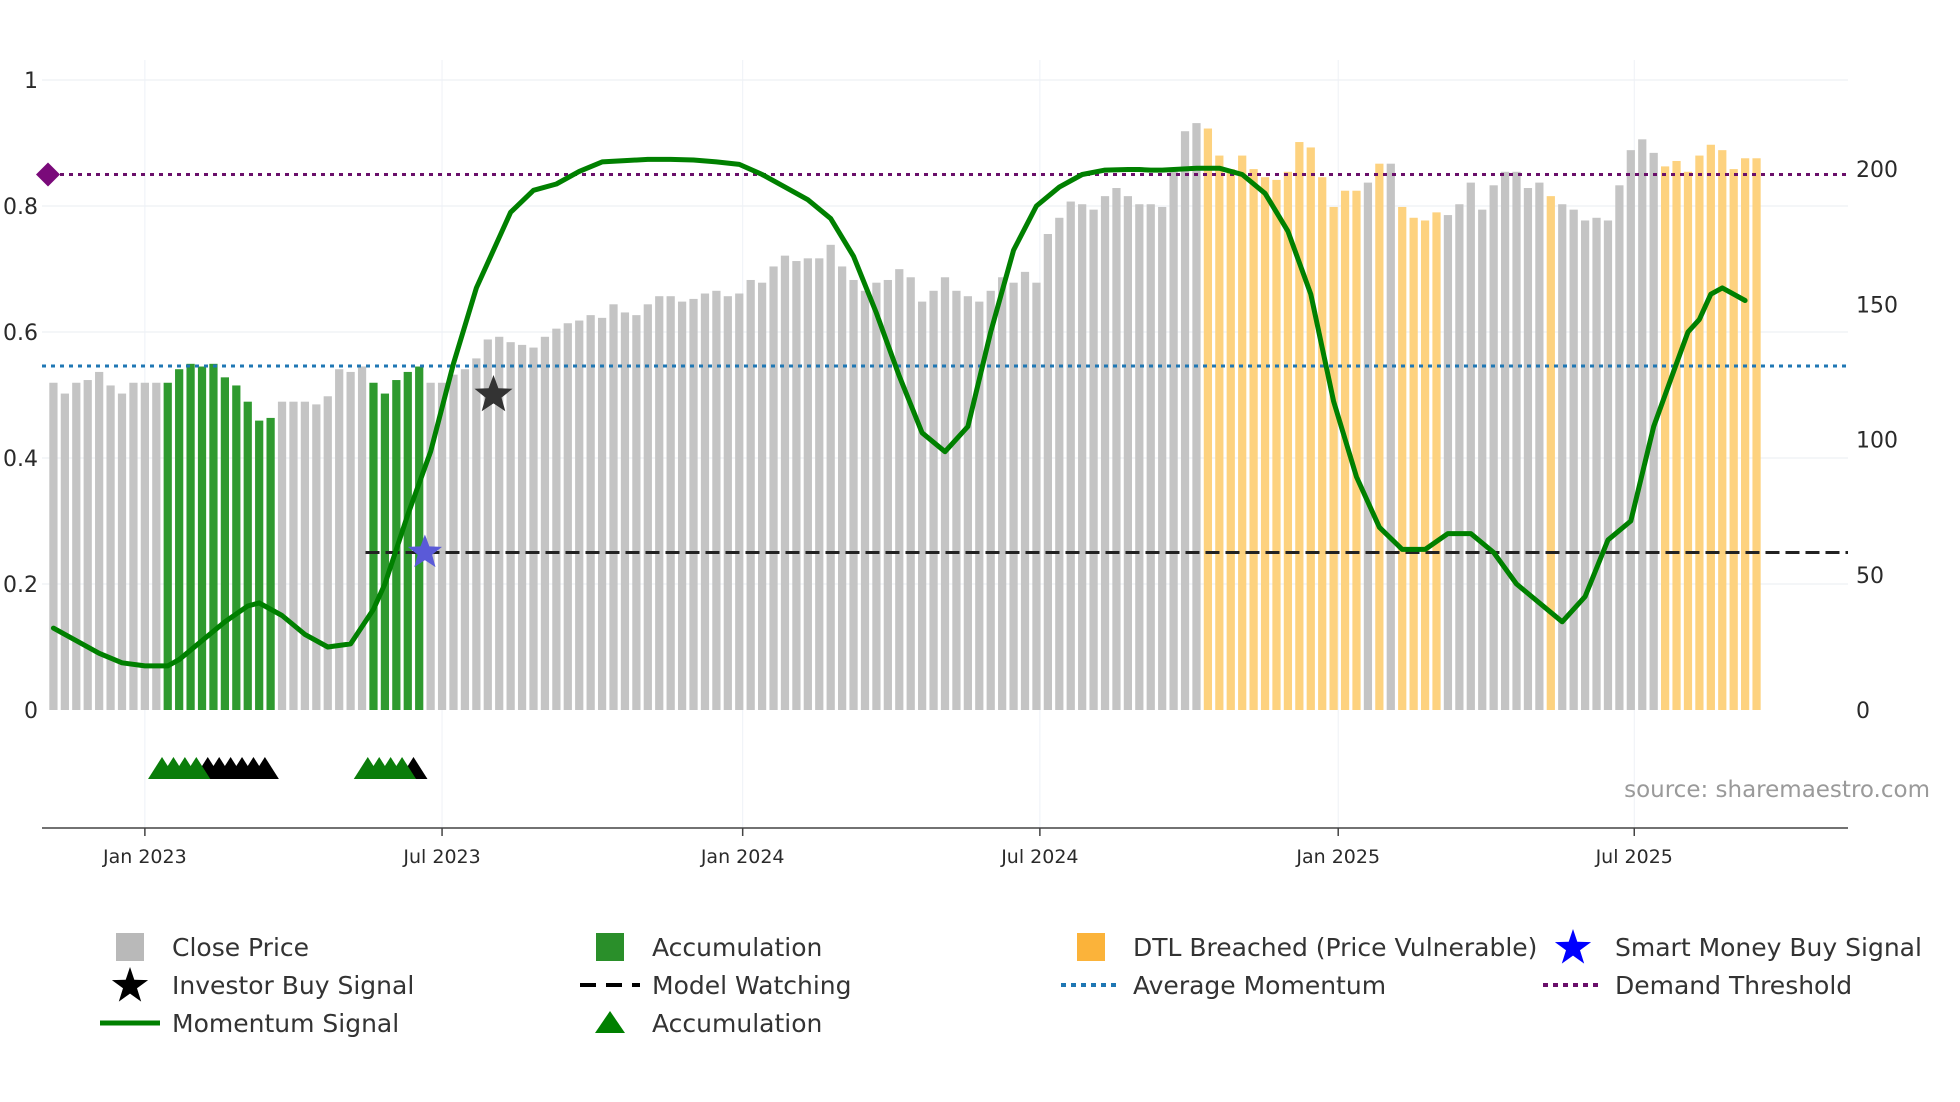 The height and width of the screenshot is (1102, 1960). What do you see at coordinates (493, 393) in the screenshot?
I see `investor-buy-star-icon` at bounding box center [493, 393].